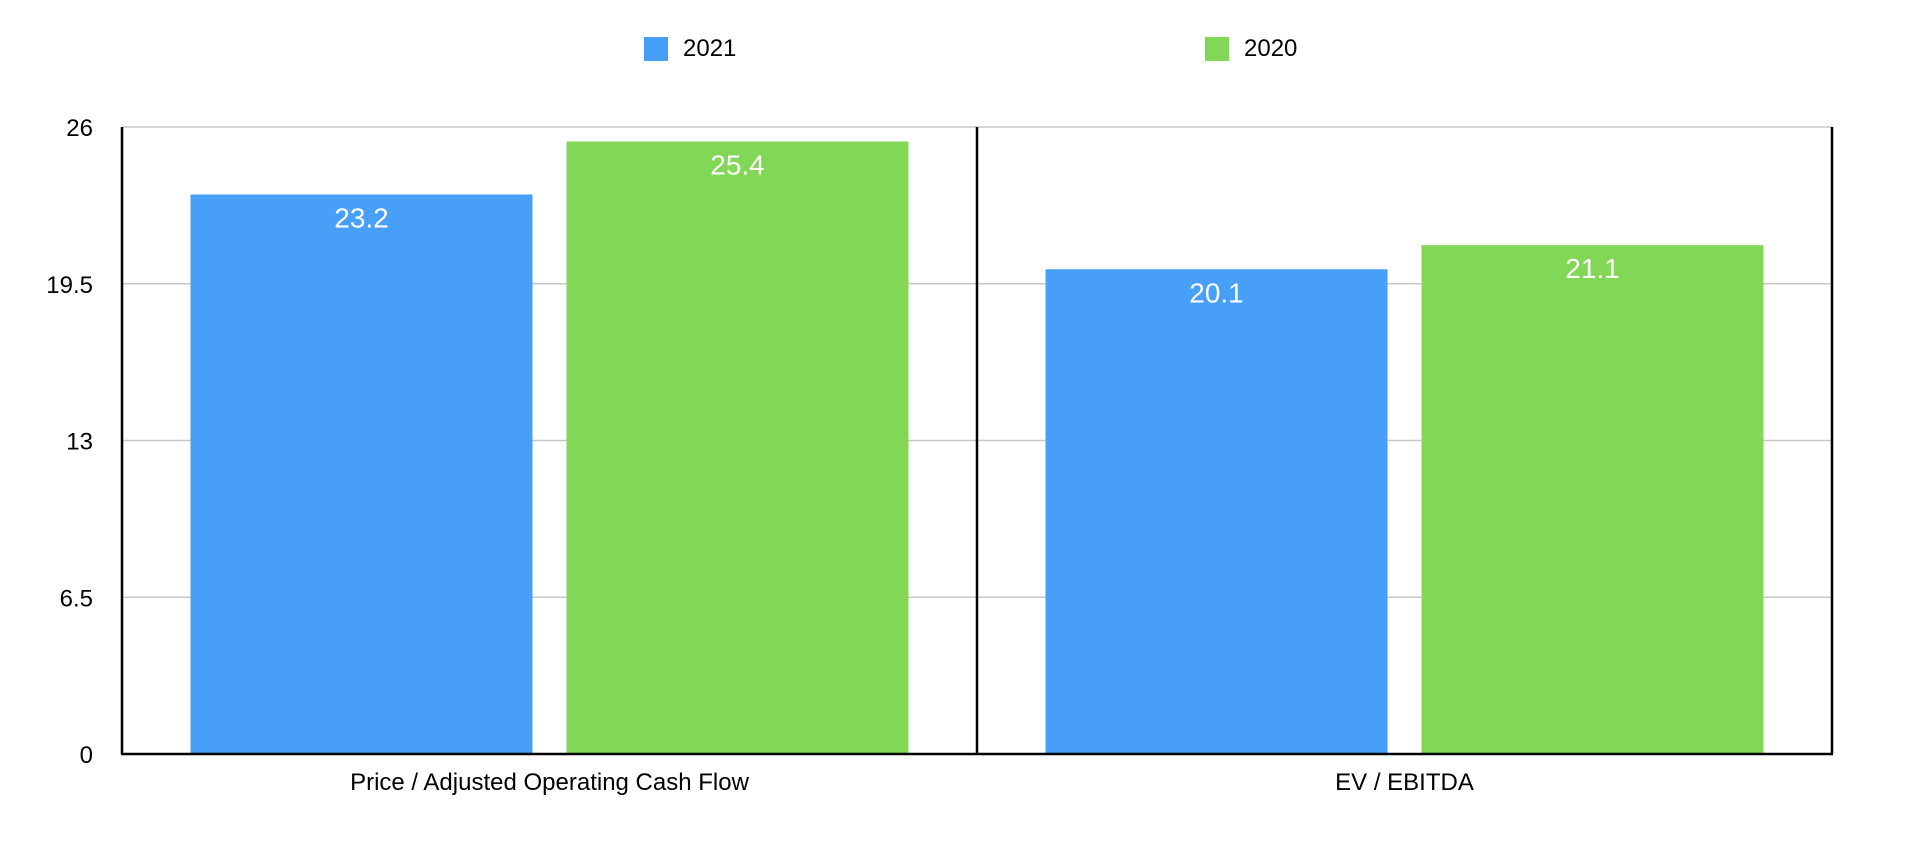 The height and width of the screenshot is (862, 1906). I want to click on legend-item-2021: 2021, so click(690, 49).